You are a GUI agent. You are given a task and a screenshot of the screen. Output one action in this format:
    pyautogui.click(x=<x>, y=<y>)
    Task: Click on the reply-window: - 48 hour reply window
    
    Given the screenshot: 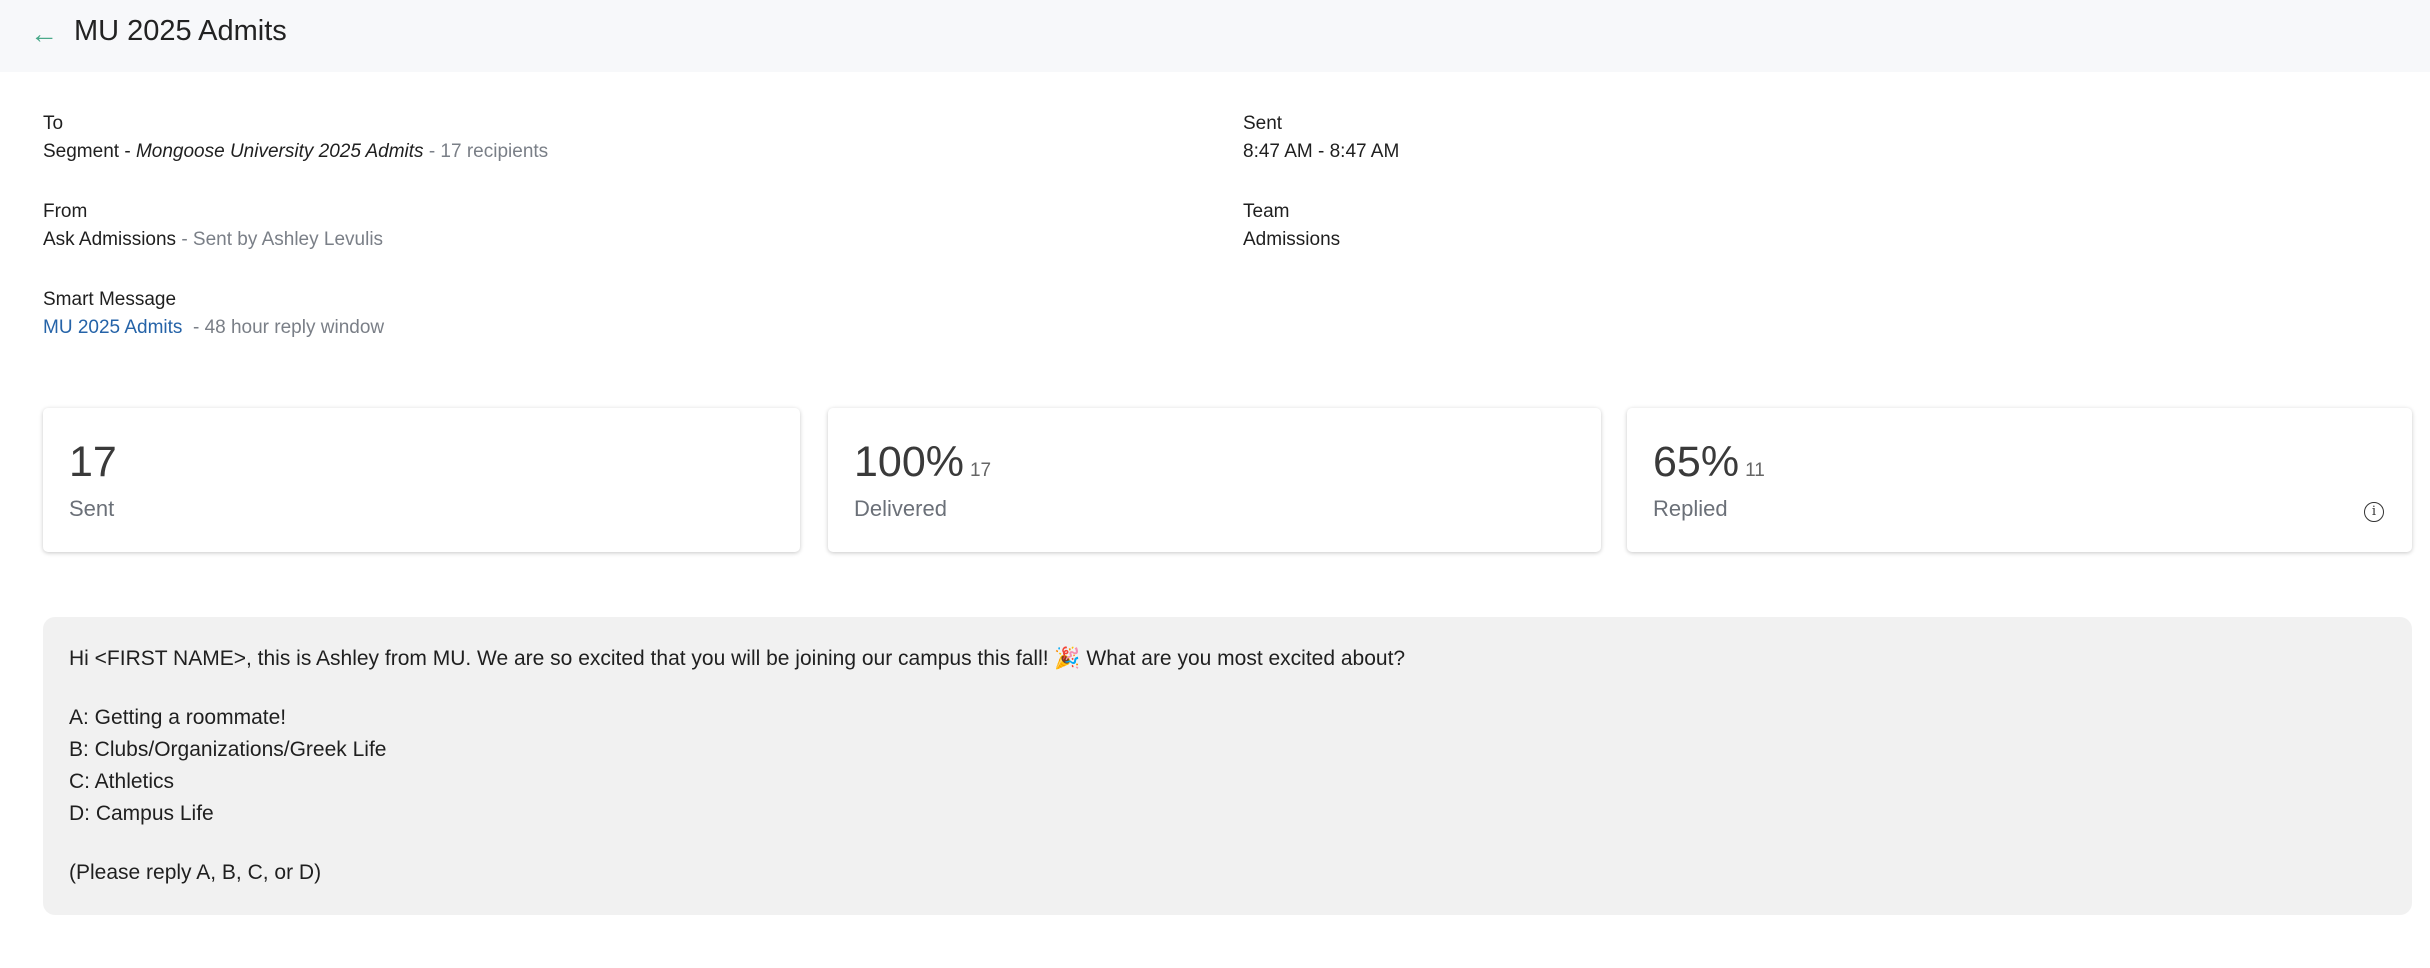 What is the action you would take?
    pyautogui.click(x=283, y=327)
    